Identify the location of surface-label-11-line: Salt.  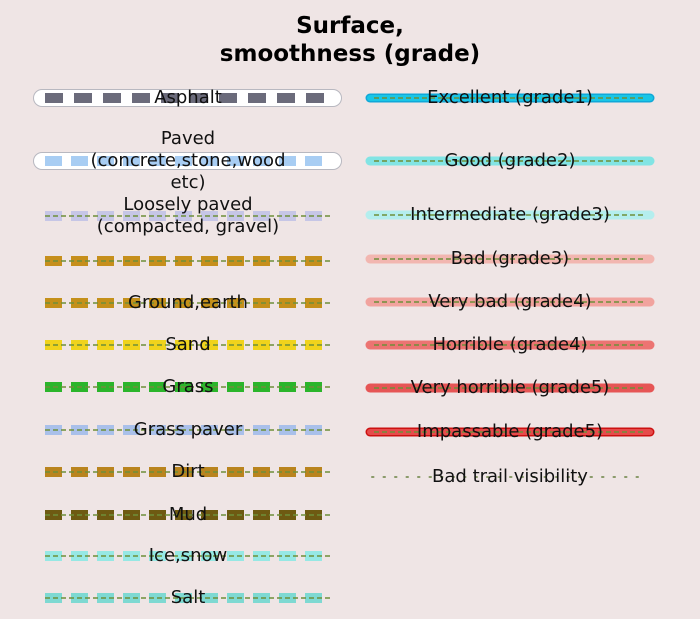
(188, 597).